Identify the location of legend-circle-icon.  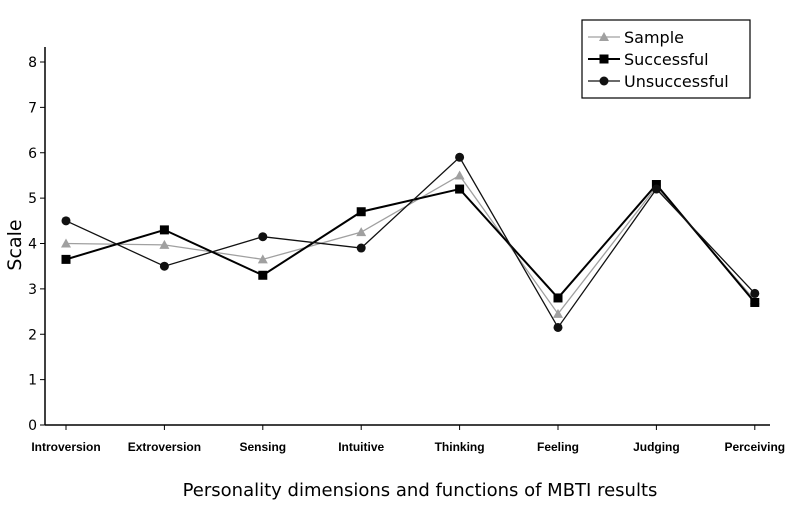
(604, 81).